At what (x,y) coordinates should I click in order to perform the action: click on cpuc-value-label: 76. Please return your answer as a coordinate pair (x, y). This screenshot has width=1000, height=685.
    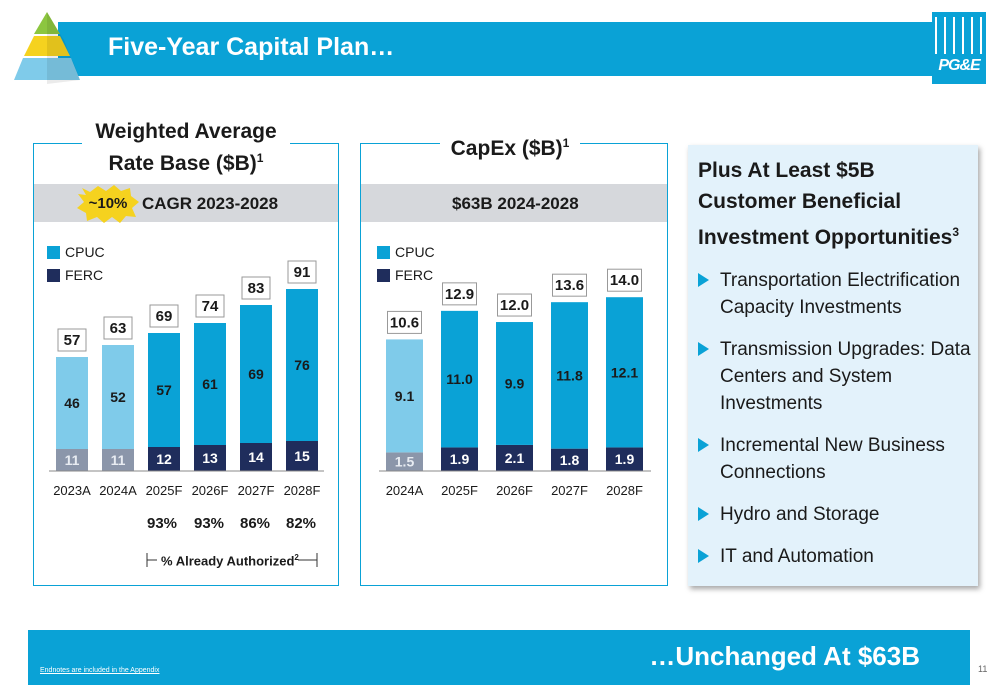
    Looking at the image, I should click on (302, 365).